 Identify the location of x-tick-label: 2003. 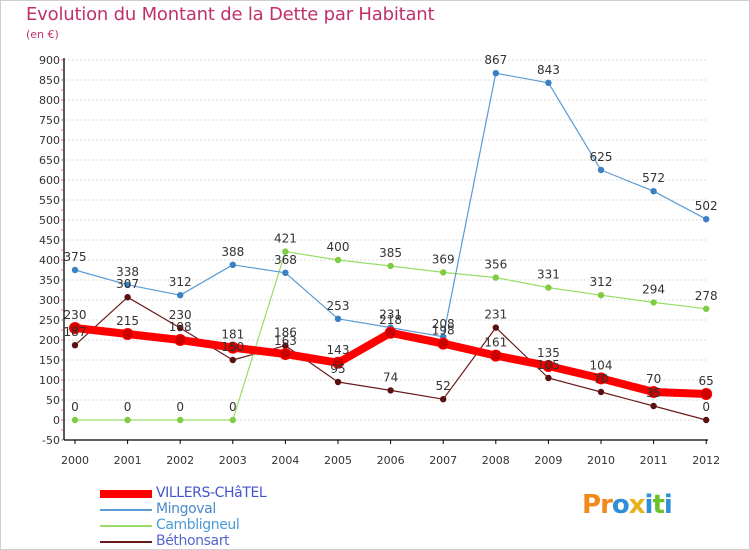
(233, 460).